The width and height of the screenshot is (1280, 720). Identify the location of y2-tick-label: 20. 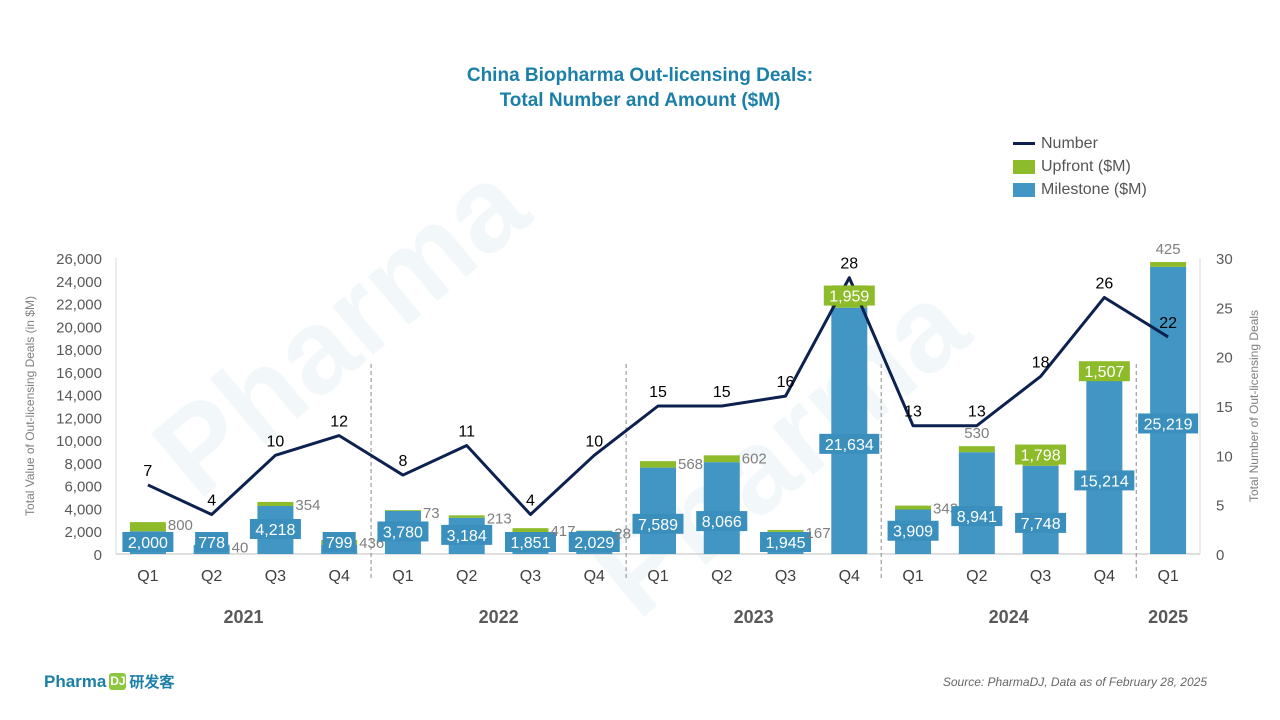
(1224, 358).